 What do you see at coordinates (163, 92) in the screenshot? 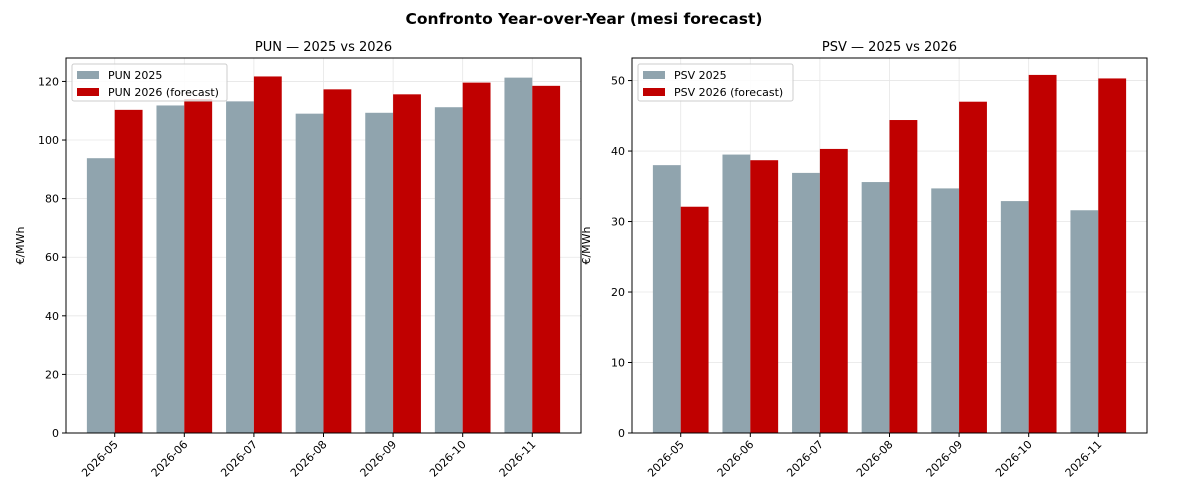
I see `legend-label: PUN 2026 (forecast)` at bounding box center [163, 92].